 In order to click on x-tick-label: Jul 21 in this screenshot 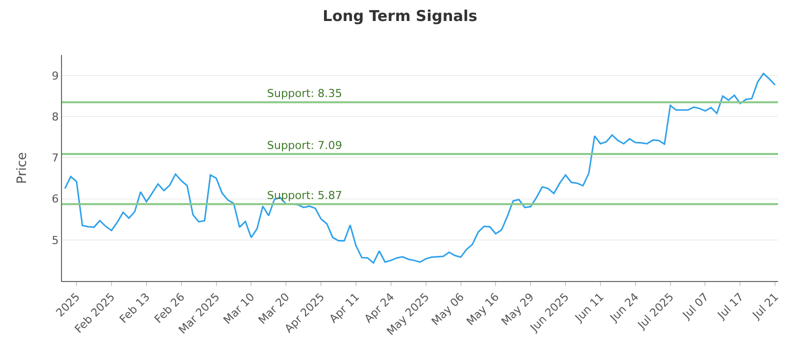, I will do `click(765, 306)`.